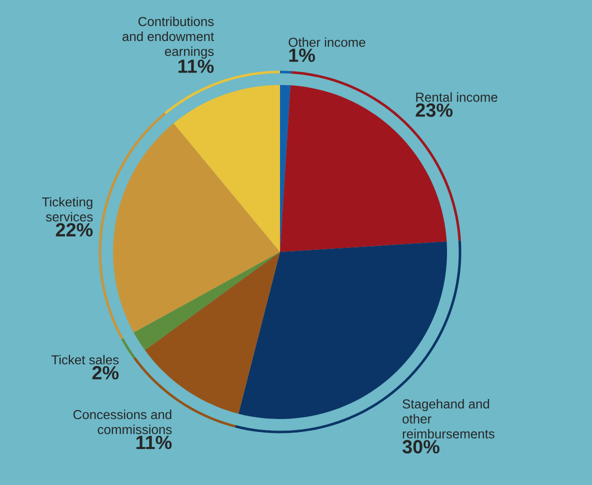 The image size is (592, 485). What do you see at coordinates (122, 422) in the screenshot?
I see `slice-label: Concessions and commissions` at bounding box center [122, 422].